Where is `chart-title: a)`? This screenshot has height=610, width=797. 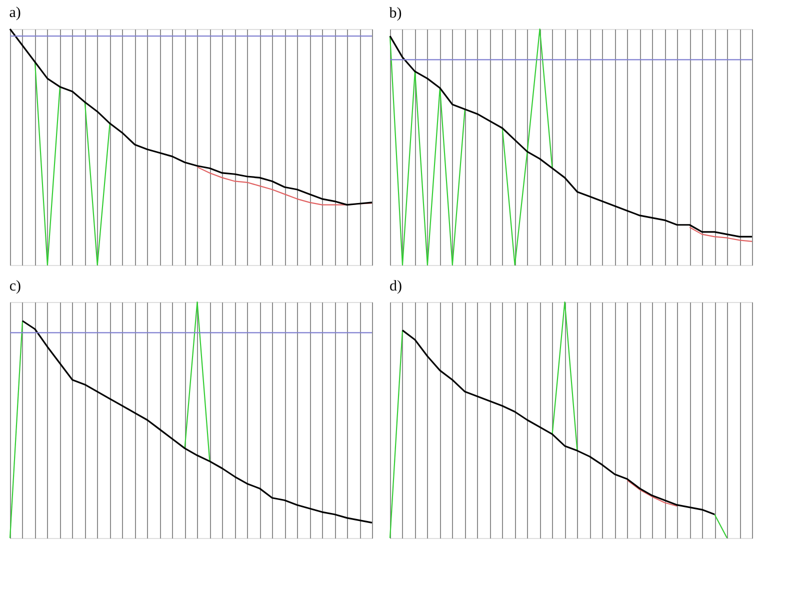 chart-title: a) is located at coordinates (15, 13).